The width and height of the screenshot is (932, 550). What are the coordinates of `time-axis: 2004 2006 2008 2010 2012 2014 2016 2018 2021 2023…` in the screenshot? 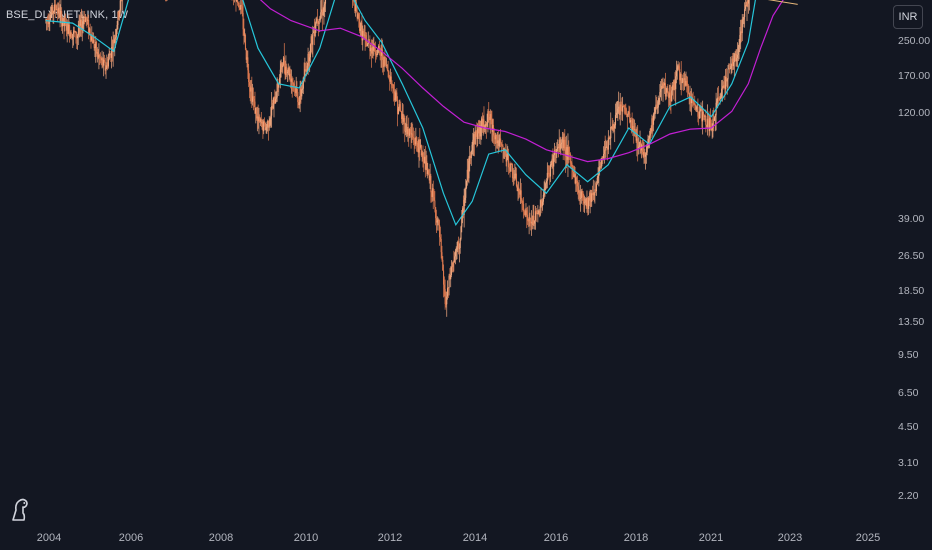 It's located at (458, 538).